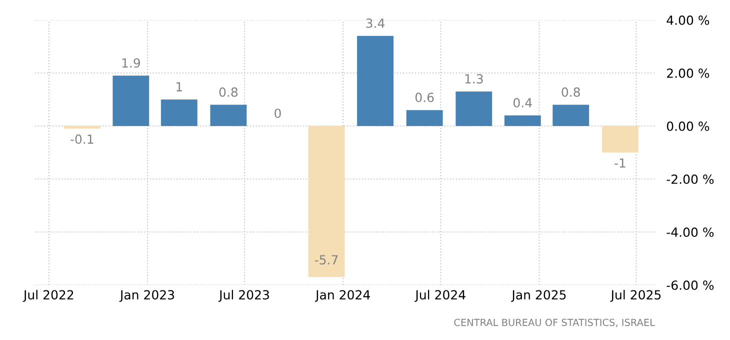 This screenshot has height=340, width=730. I want to click on x-tick-label: Jul 2023, so click(243, 296).